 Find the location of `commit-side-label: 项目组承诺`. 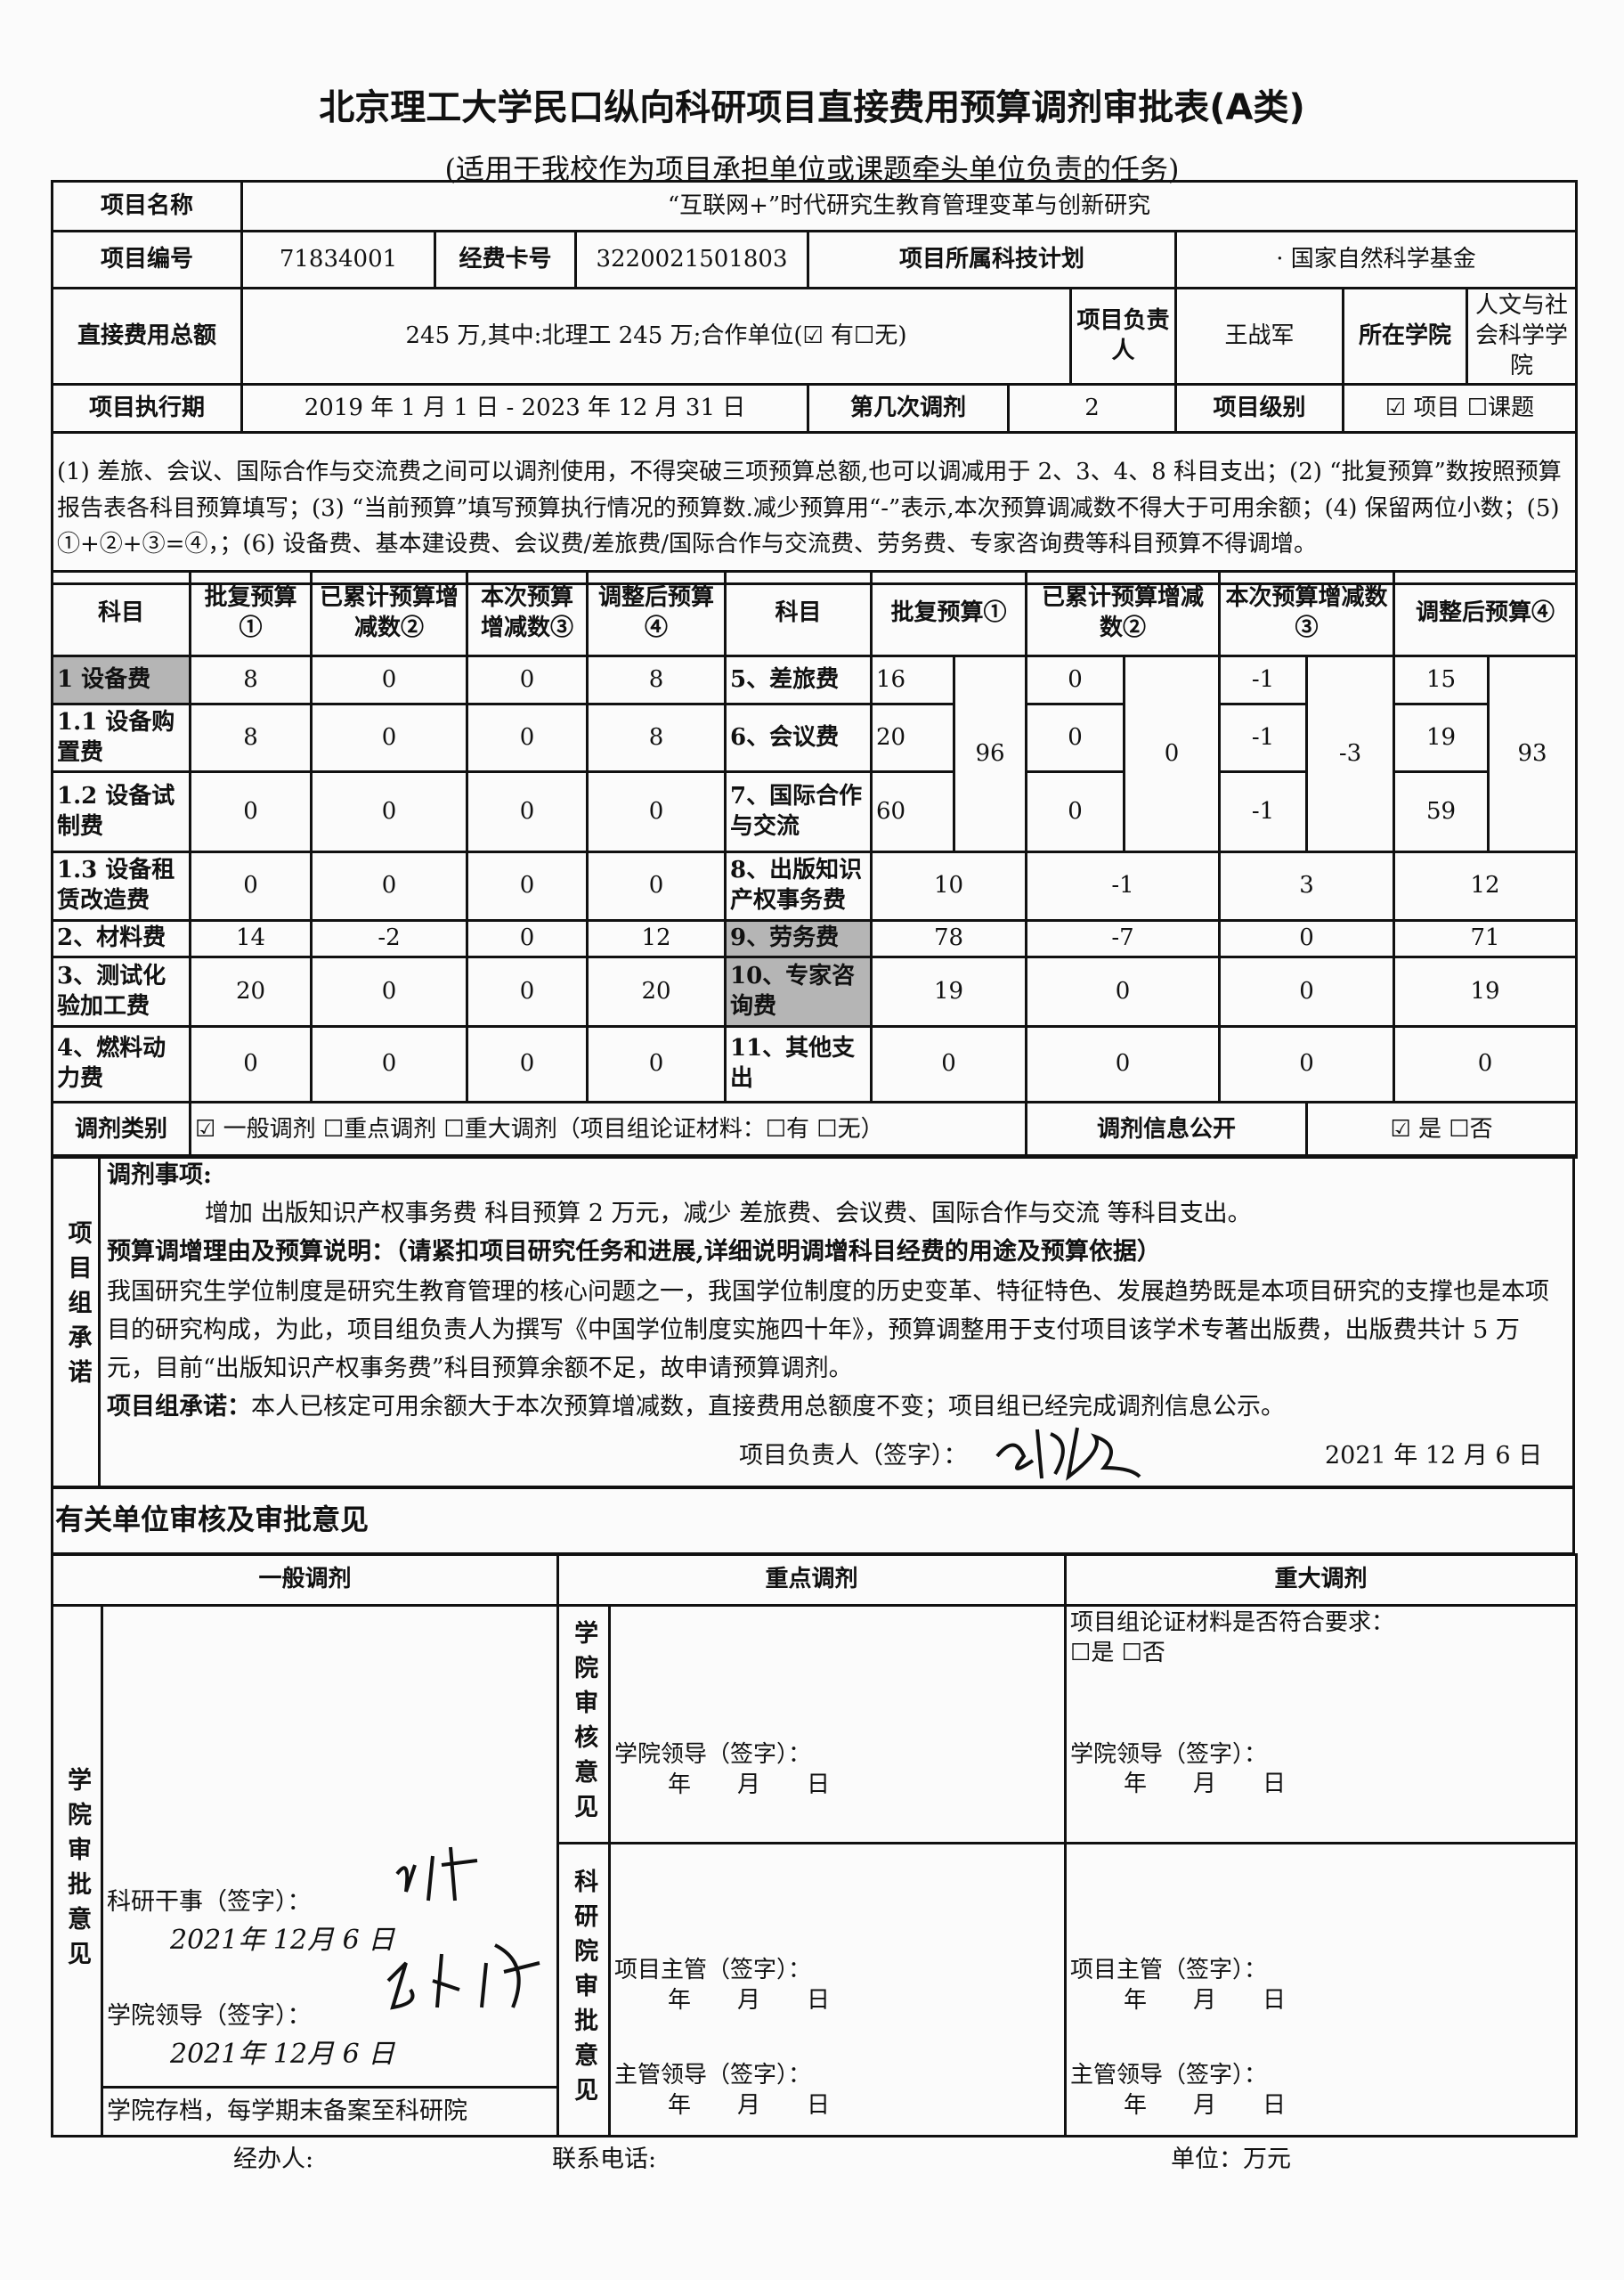

commit-side-label: 项目组承诺 is located at coordinates (77, 1307).